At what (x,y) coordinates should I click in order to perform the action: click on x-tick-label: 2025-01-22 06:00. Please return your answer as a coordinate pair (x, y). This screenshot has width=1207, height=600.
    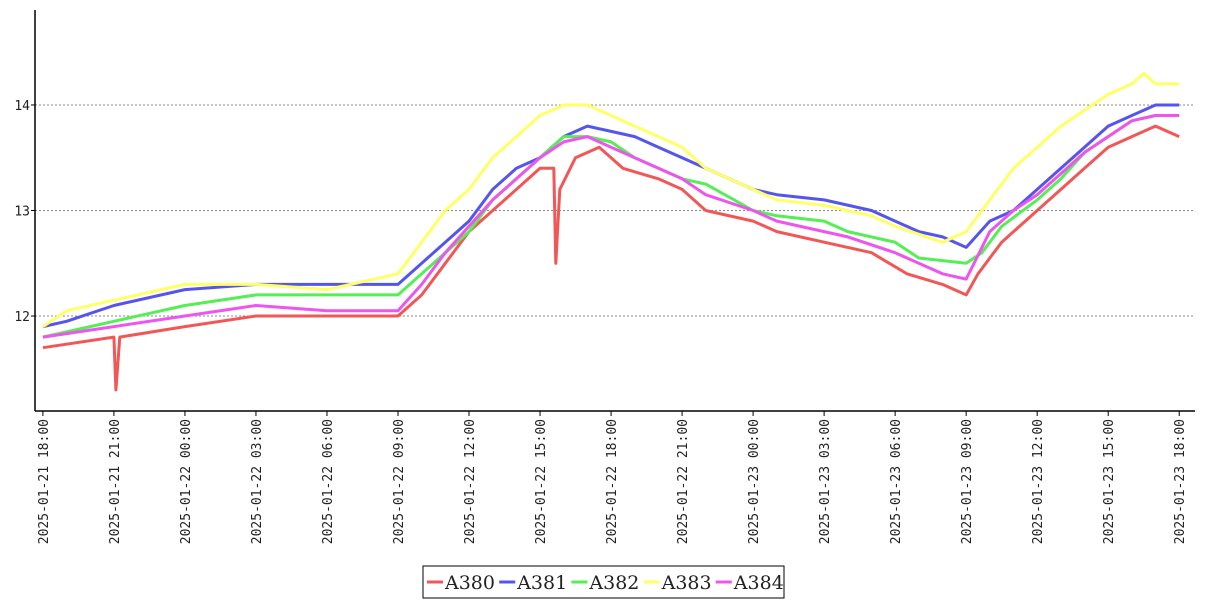
    Looking at the image, I should click on (328, 481).